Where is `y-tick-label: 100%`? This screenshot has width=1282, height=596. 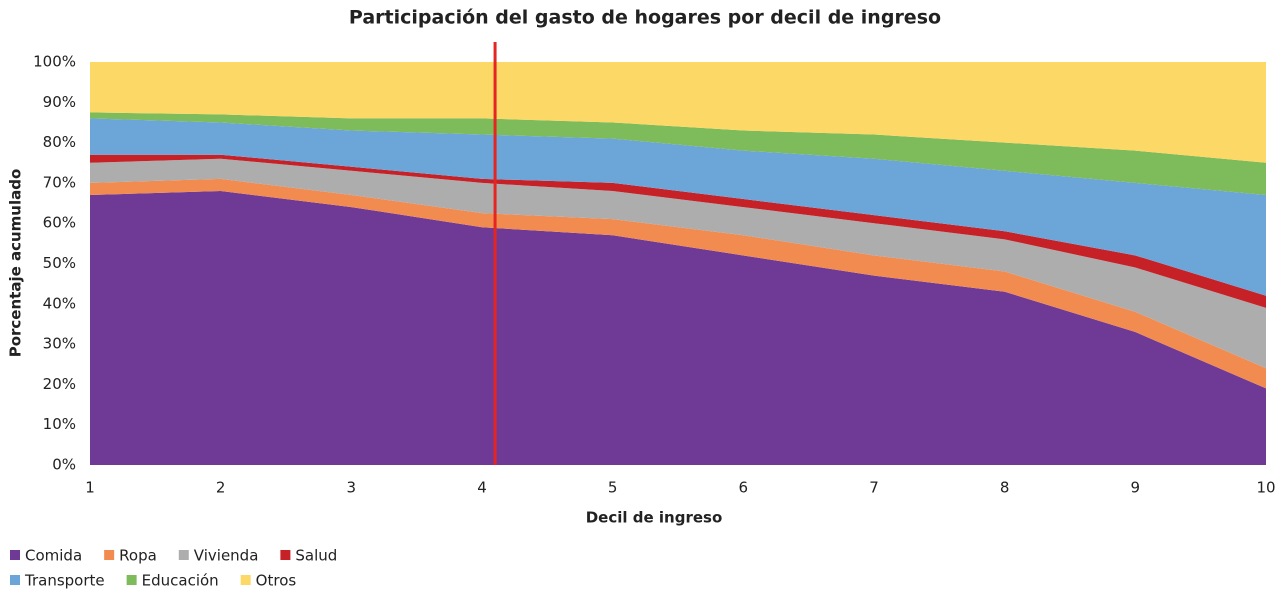
y-tick-label: 100% is located at coordinates (54, 62).